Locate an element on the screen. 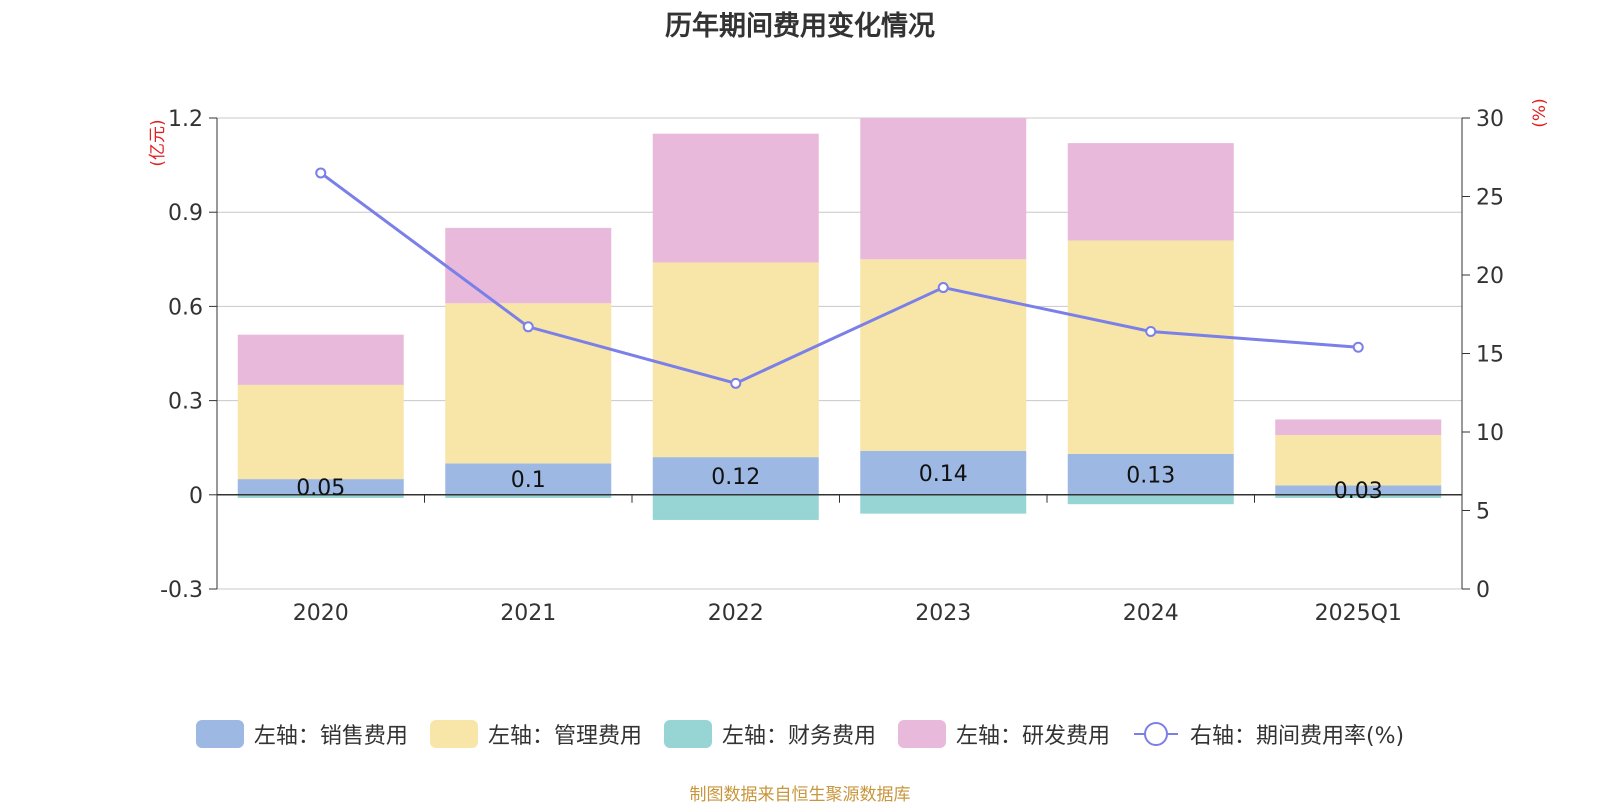 The image size is (1600, 805). x-axis-tick-label: 2023 is located at coordinates (943, 613).